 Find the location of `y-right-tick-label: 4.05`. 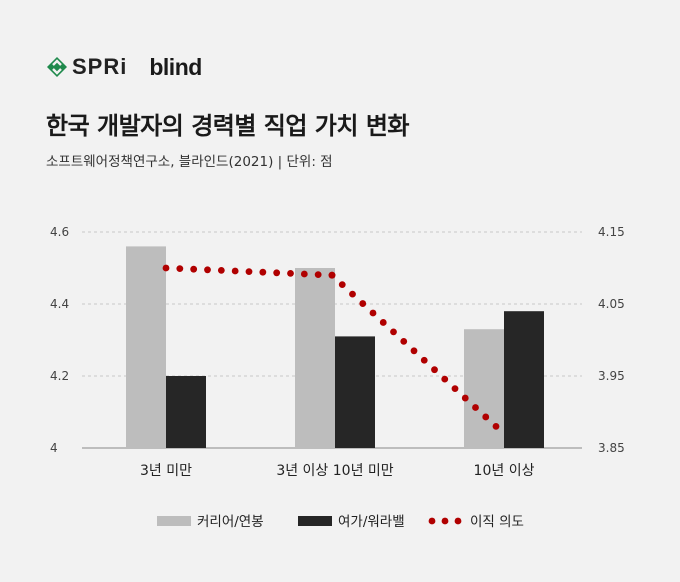

y-right-tick-label: 4.05 is located at coordinates (611, 304).